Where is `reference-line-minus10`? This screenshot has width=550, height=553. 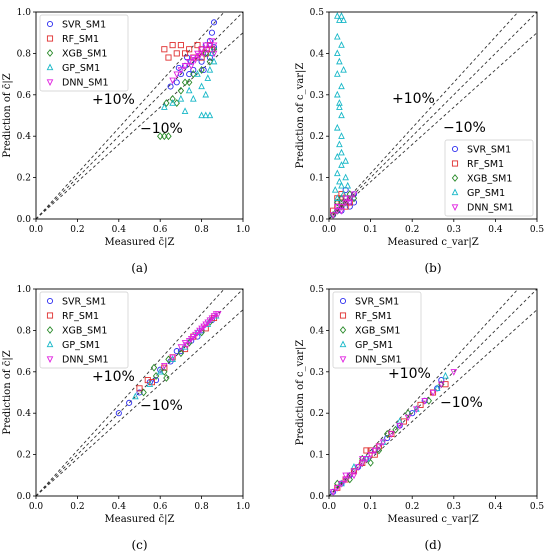
reference-line-minus10 is located at coordinates (433, 125).